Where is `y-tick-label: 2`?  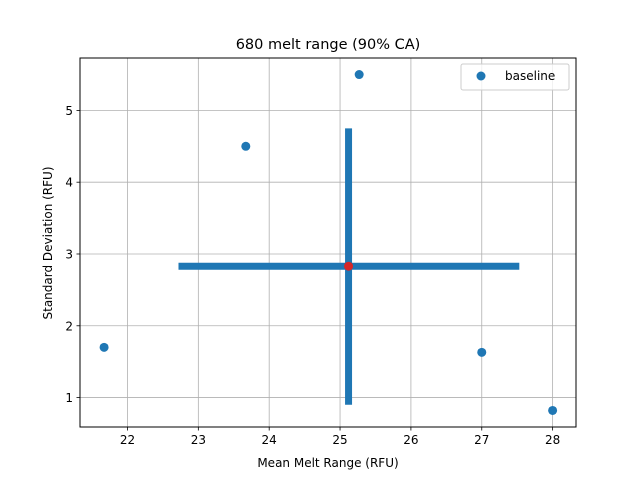
y-tick-label: 2 is located at coordinates (69, 326).